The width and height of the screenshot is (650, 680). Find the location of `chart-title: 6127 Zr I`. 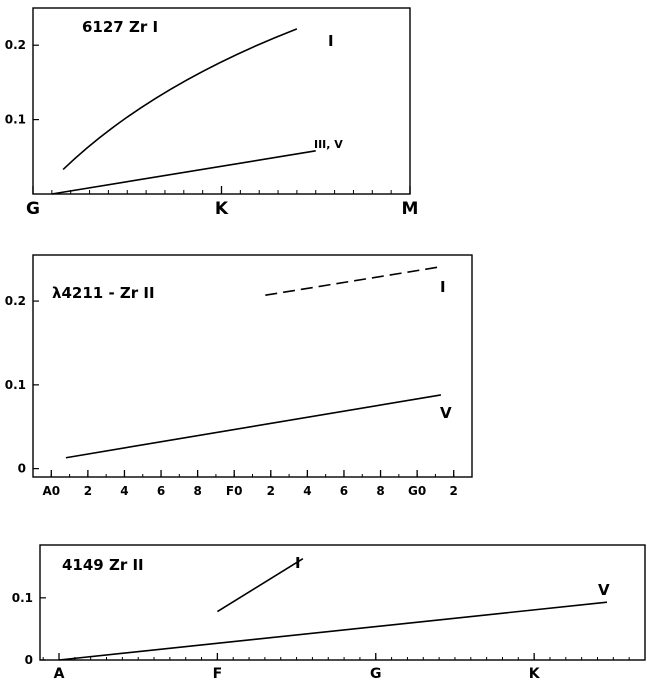

chart-title: 6127 Zr I is located at coordinates (120, 27).